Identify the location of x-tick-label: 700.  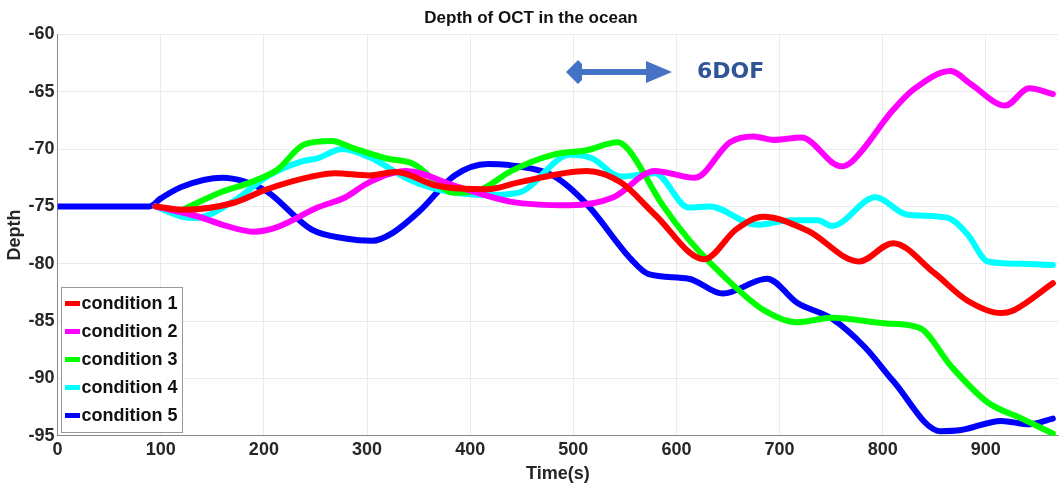
(779, 448).